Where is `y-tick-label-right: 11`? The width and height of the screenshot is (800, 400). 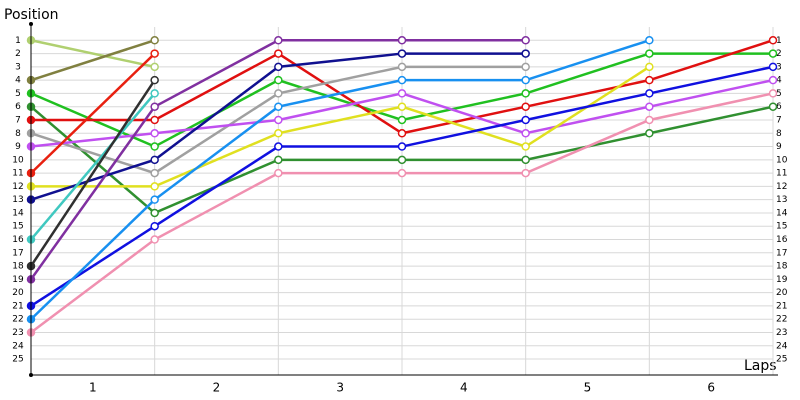 y-tick-label-right: 11 is located at coordinates (781, 174).